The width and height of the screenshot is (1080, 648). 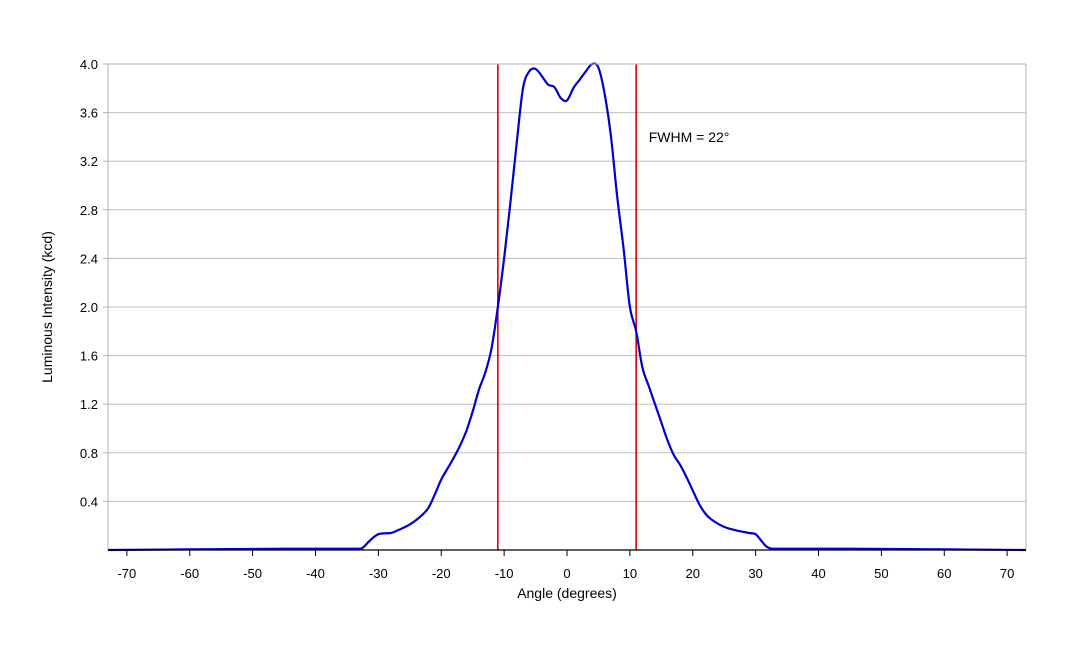 I want to click on x-axis-ticks: -70 -60 -50 -40 -30 -20 -10 0 10 20 30 40 50 60 70, so click(x=565, y=565).